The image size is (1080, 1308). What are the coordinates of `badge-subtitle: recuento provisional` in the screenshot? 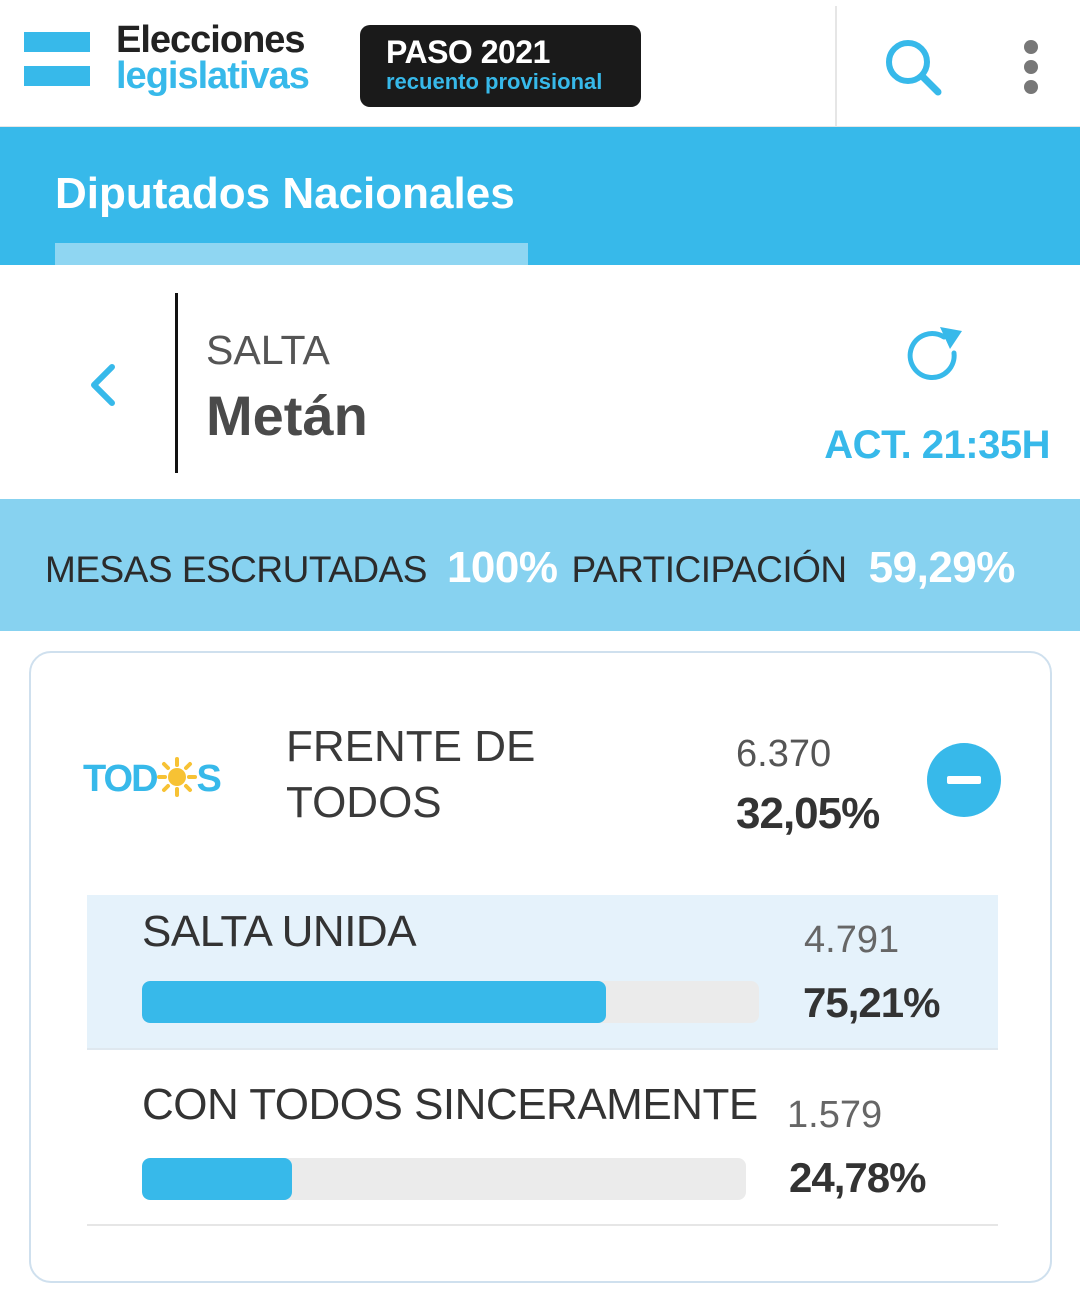 It's located at (494, 81).